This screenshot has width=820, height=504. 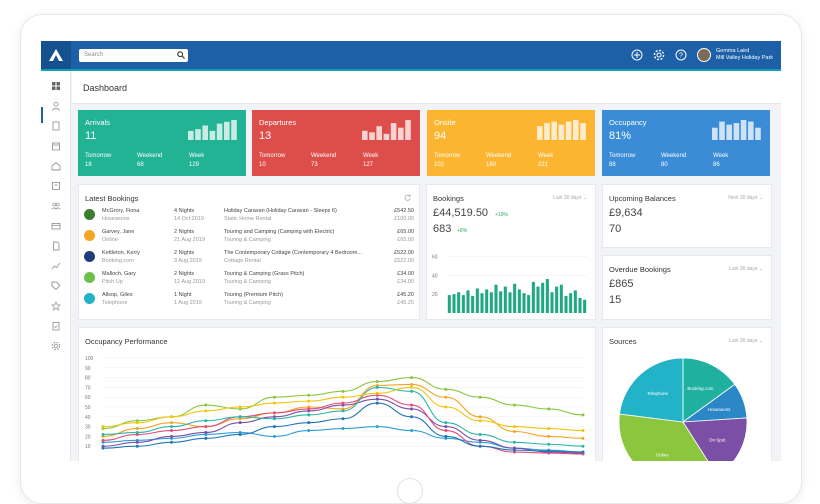 I want to click on home-icon, so click(x=56, y=166).